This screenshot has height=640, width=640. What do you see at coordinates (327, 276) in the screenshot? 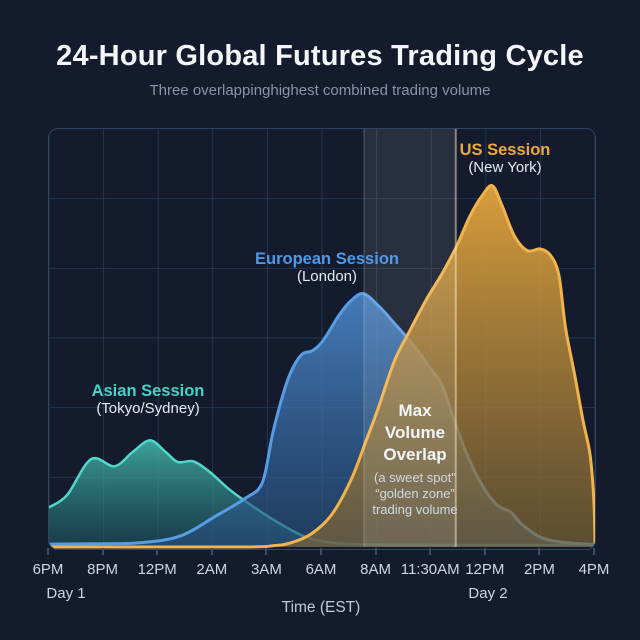
I see `european-session-subtitle: (London)` at bounding box center [327, 276].